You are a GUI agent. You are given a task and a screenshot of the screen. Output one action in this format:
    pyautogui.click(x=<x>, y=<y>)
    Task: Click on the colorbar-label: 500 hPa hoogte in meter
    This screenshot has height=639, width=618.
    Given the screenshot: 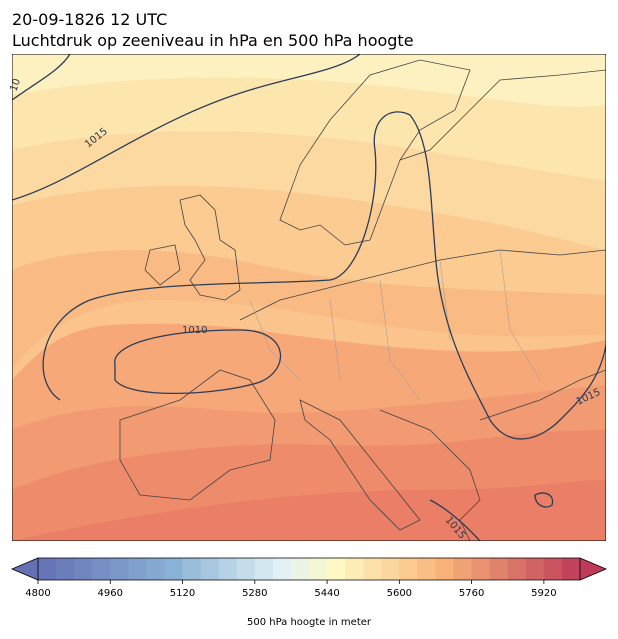 What is the action you would take?
    pyautogui.click(x=309, y=622)
    